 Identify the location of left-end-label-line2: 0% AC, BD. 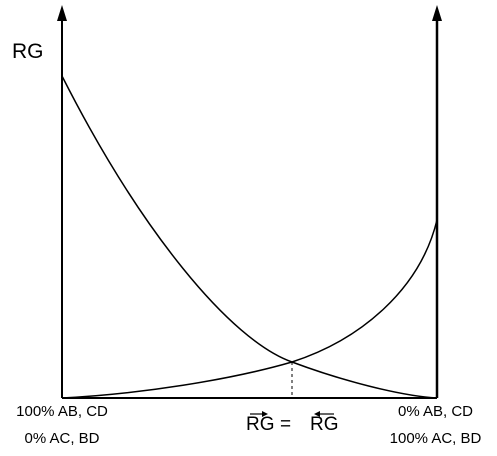
(62, 438).